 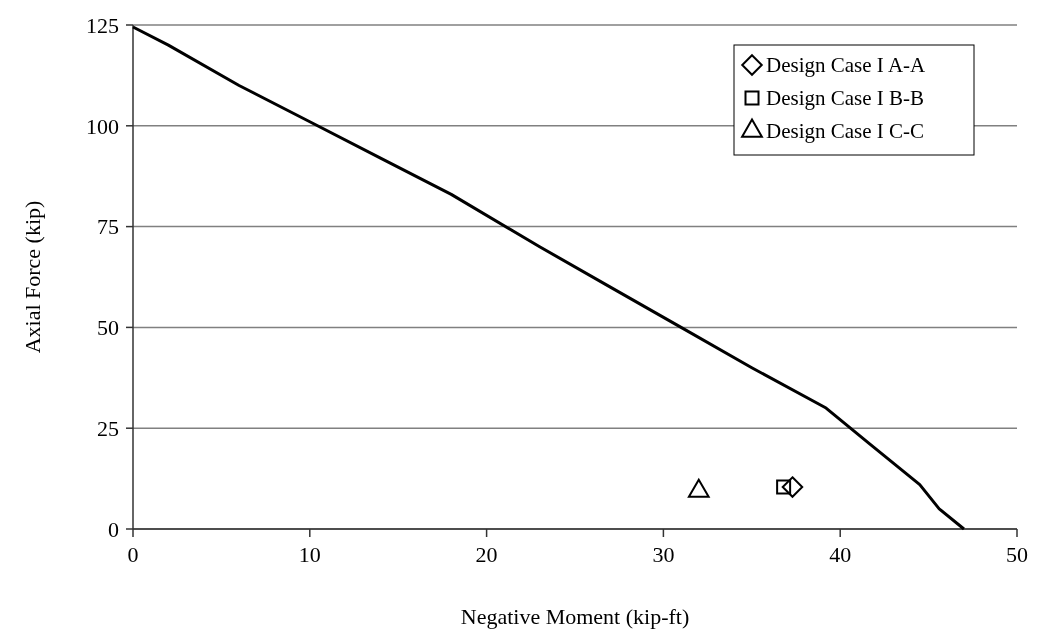 What do you see at coordinates (102, 126) in the screenshot?
I see `y-tick-label: 100` at bounding box center [102, 126].